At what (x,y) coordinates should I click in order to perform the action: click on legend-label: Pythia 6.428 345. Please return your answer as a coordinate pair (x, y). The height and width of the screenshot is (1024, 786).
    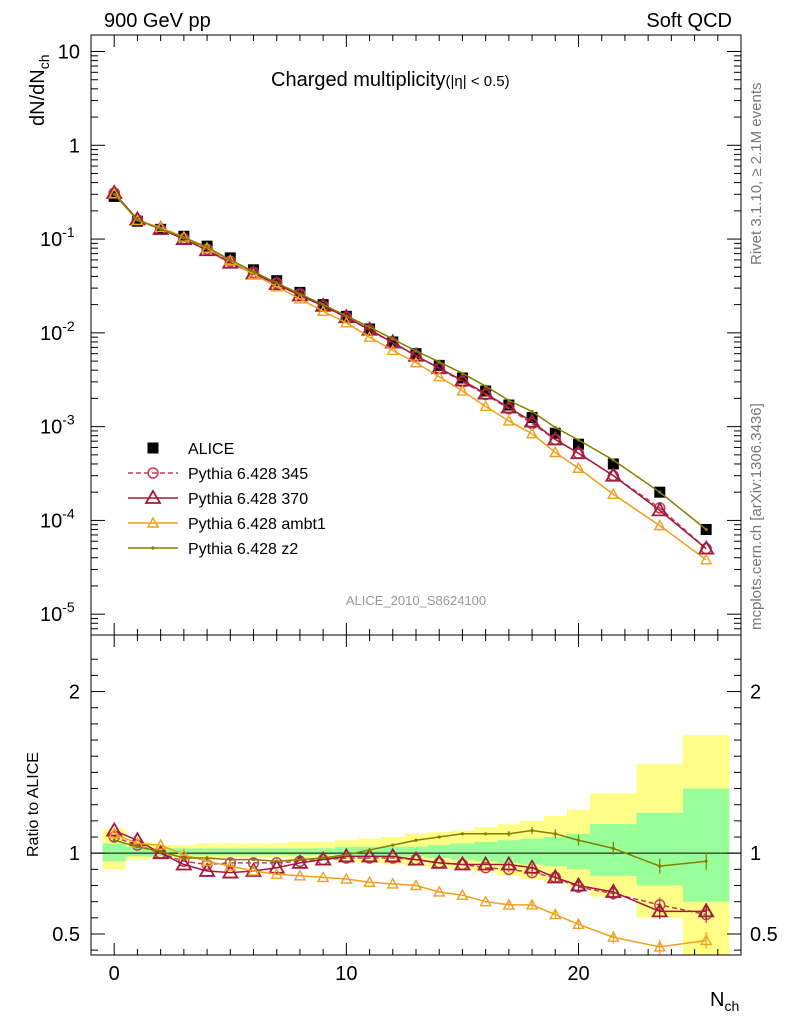
    Looking at the image, I should click on (248, 474).